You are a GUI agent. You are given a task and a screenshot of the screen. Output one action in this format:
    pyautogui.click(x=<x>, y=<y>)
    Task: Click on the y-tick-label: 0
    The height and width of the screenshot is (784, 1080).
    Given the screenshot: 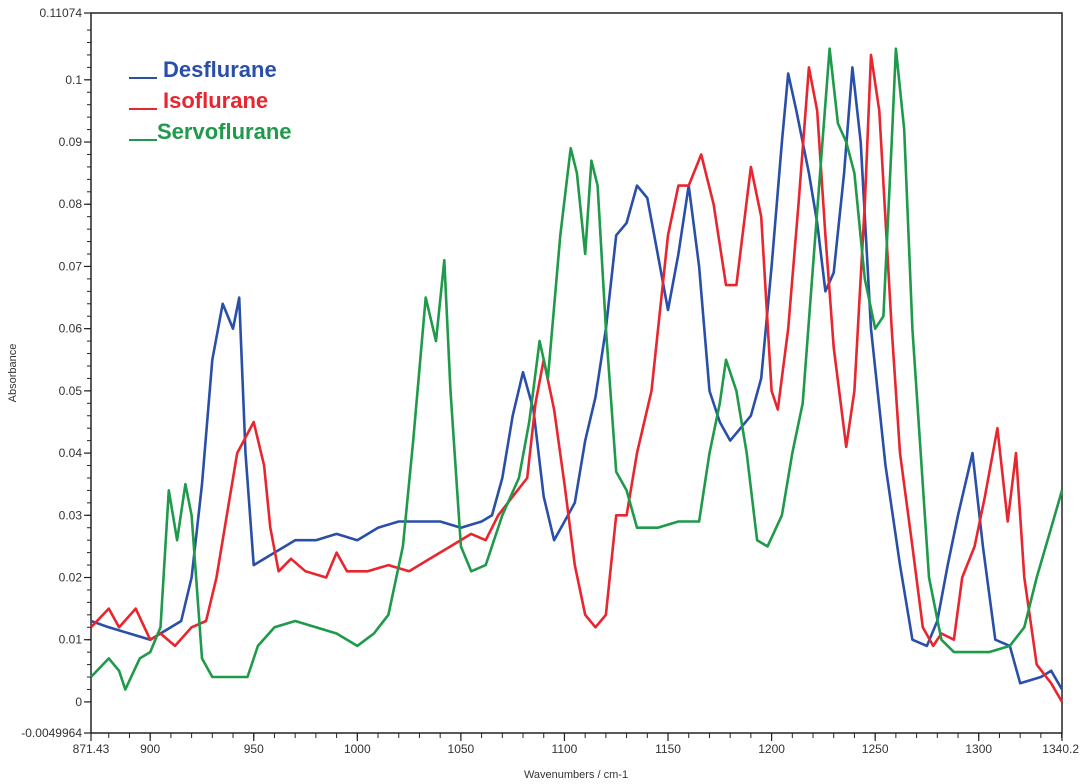 What is the action you would take?
    pyautogui.click(x=78, y=702)
    